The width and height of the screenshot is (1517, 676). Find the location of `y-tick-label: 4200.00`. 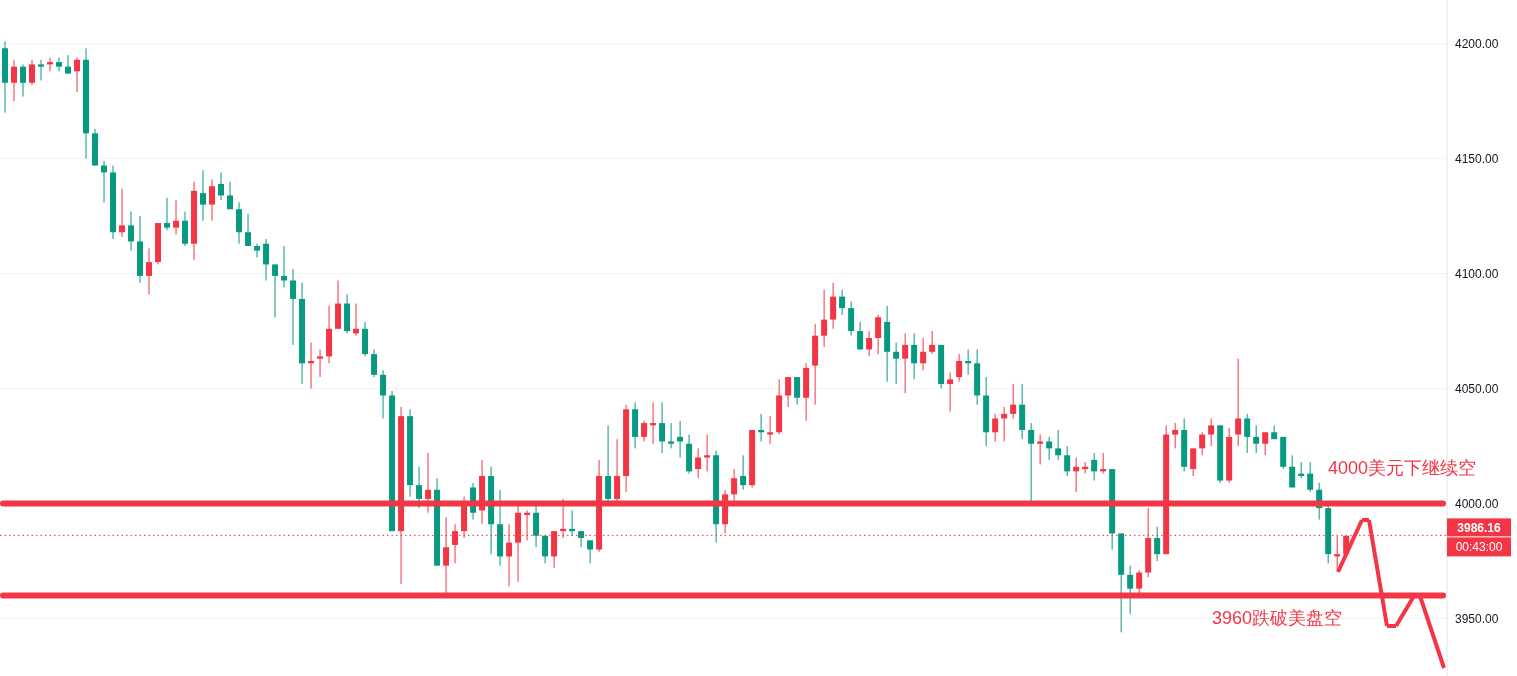

y-tick-label: 4200.00 is located at coordinates (1477, 43).